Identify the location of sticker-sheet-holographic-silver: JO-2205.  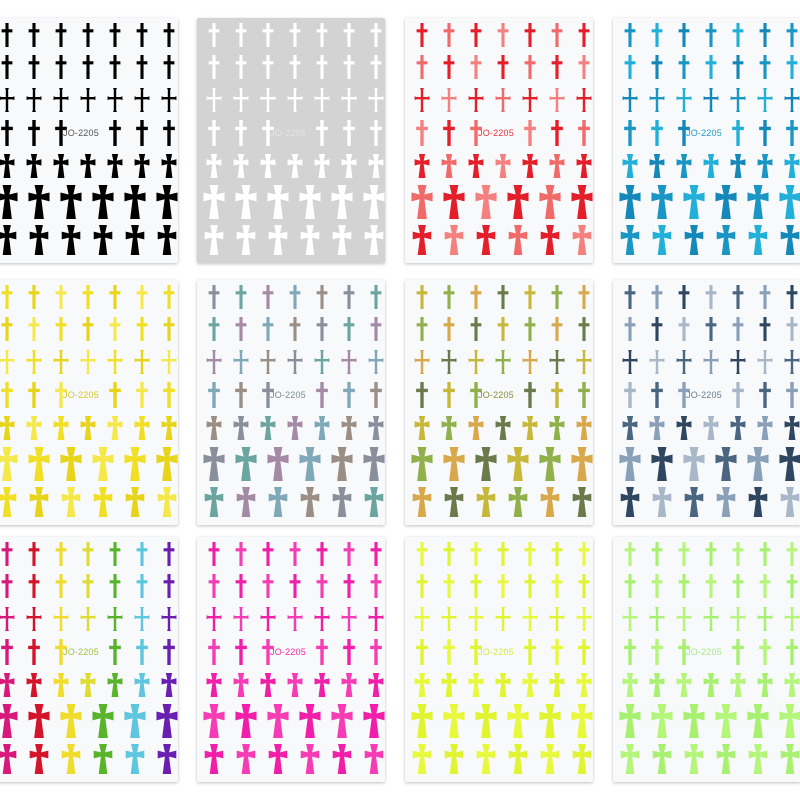
(706, 402).